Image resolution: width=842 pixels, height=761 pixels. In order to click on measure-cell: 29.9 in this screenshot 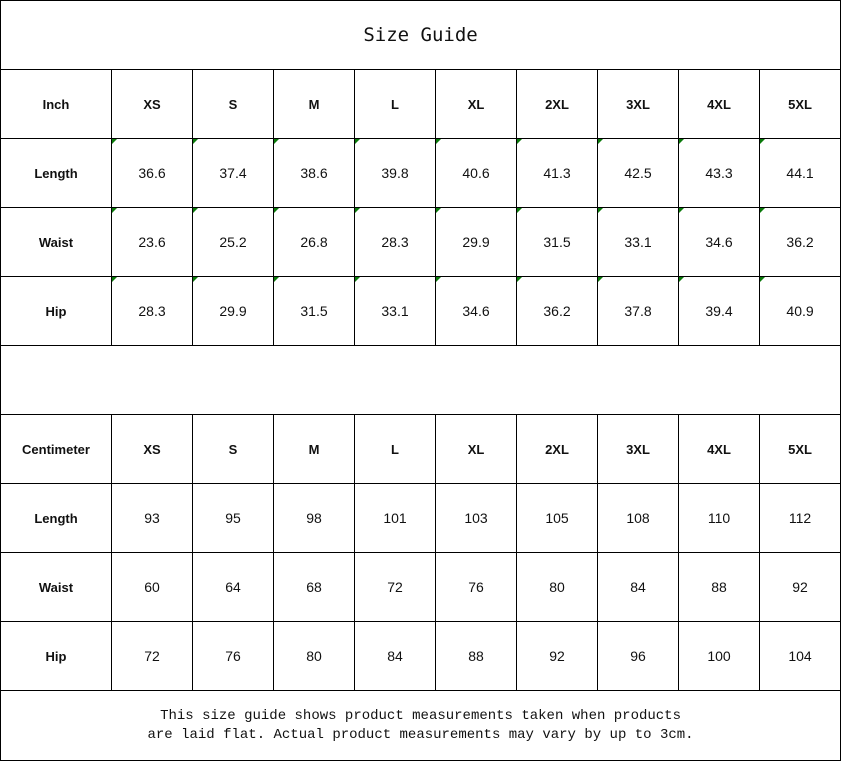, I will do `click(233, 311)`.